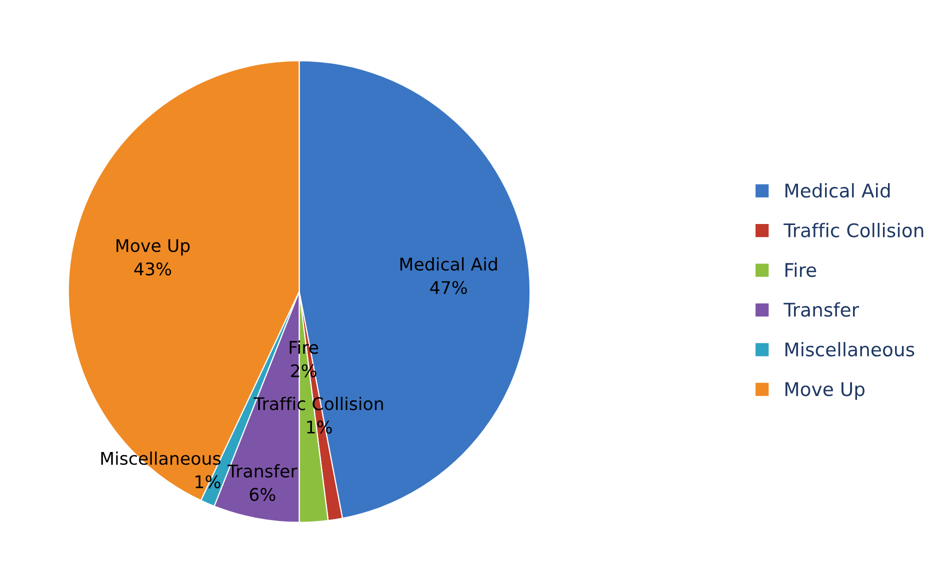  Describe the element at coordinates (448, 287) in the screenshot. I see `data-label: 47%` at that location.